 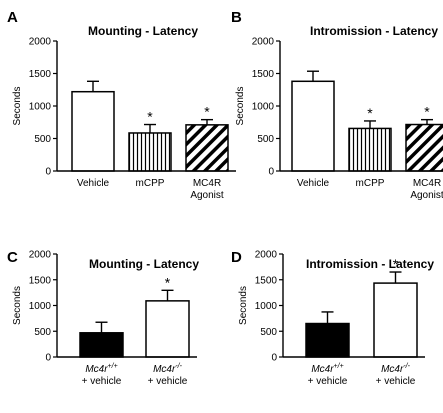 What do you see at coordinates (236, 17) in the screenshot?
I see `panel-letter: B` at bounding box center [236, 17].